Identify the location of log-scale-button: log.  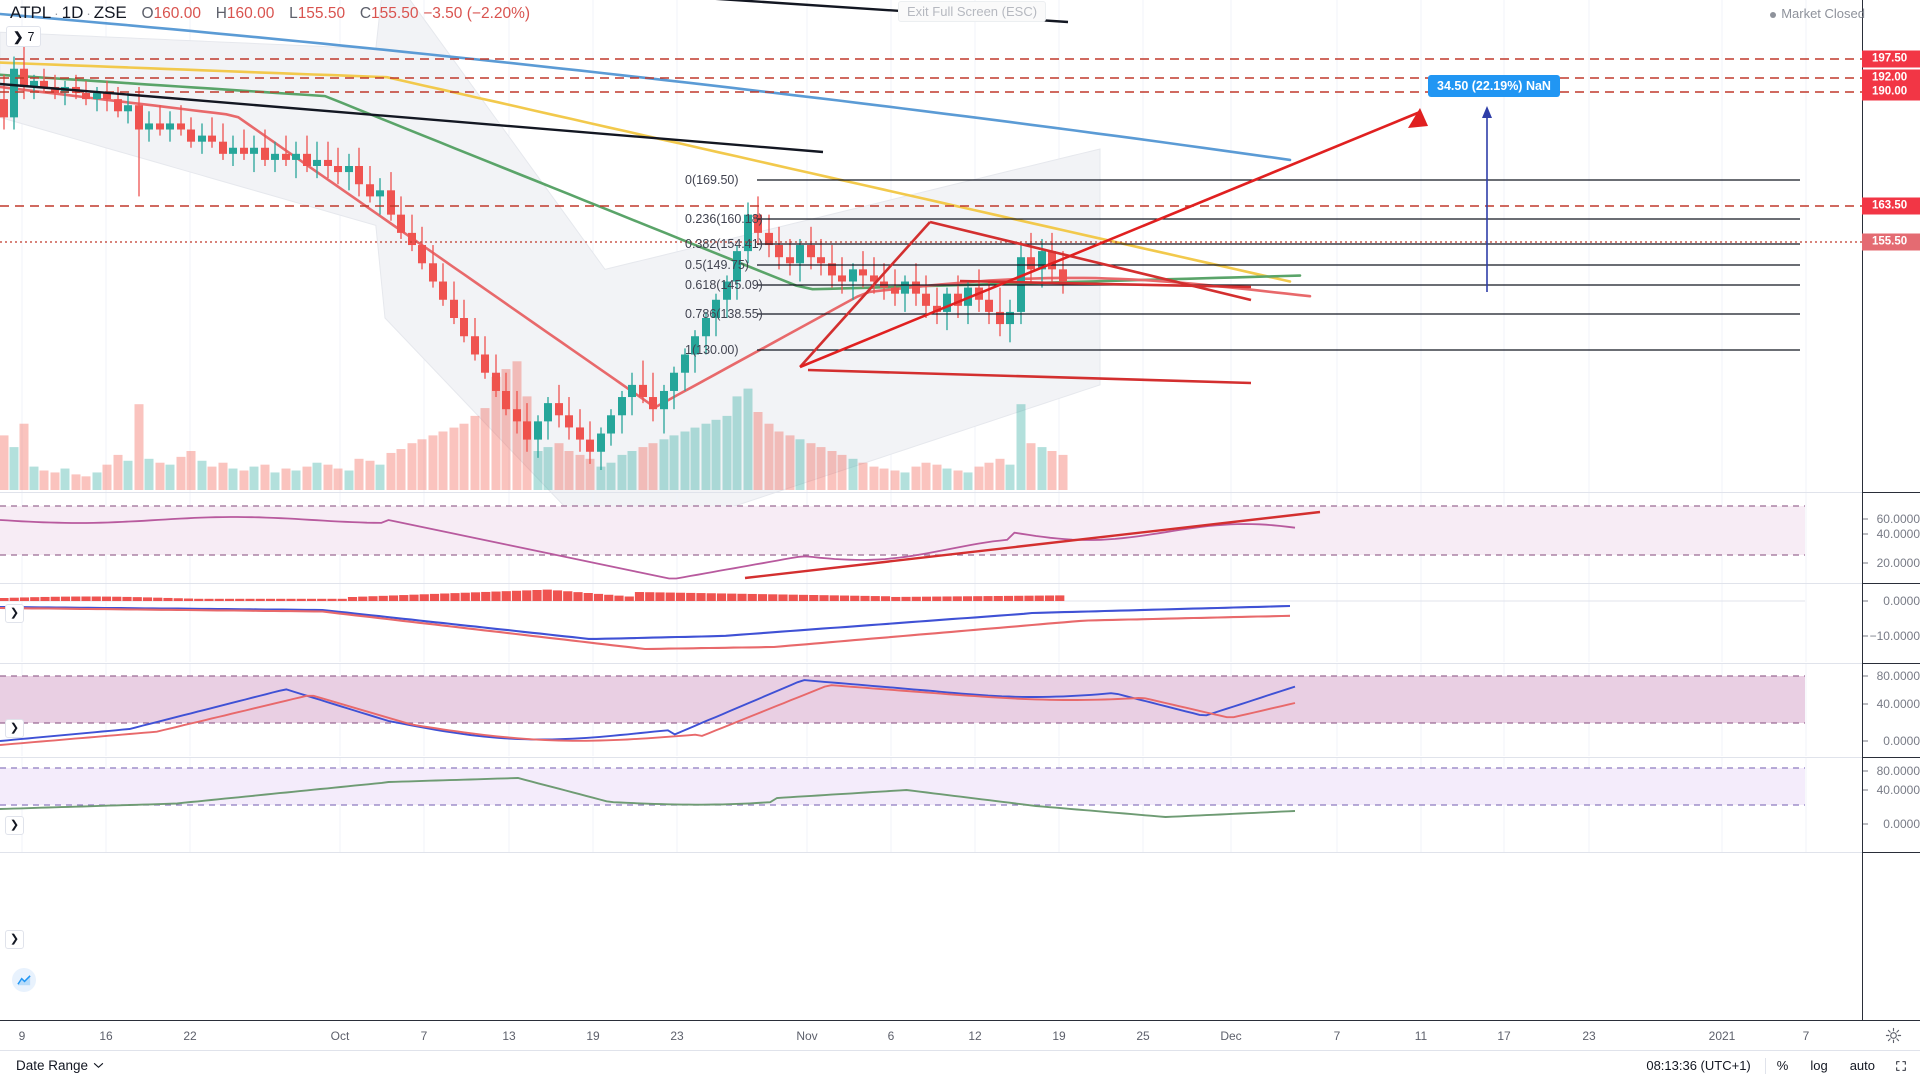
(1819, 1065).